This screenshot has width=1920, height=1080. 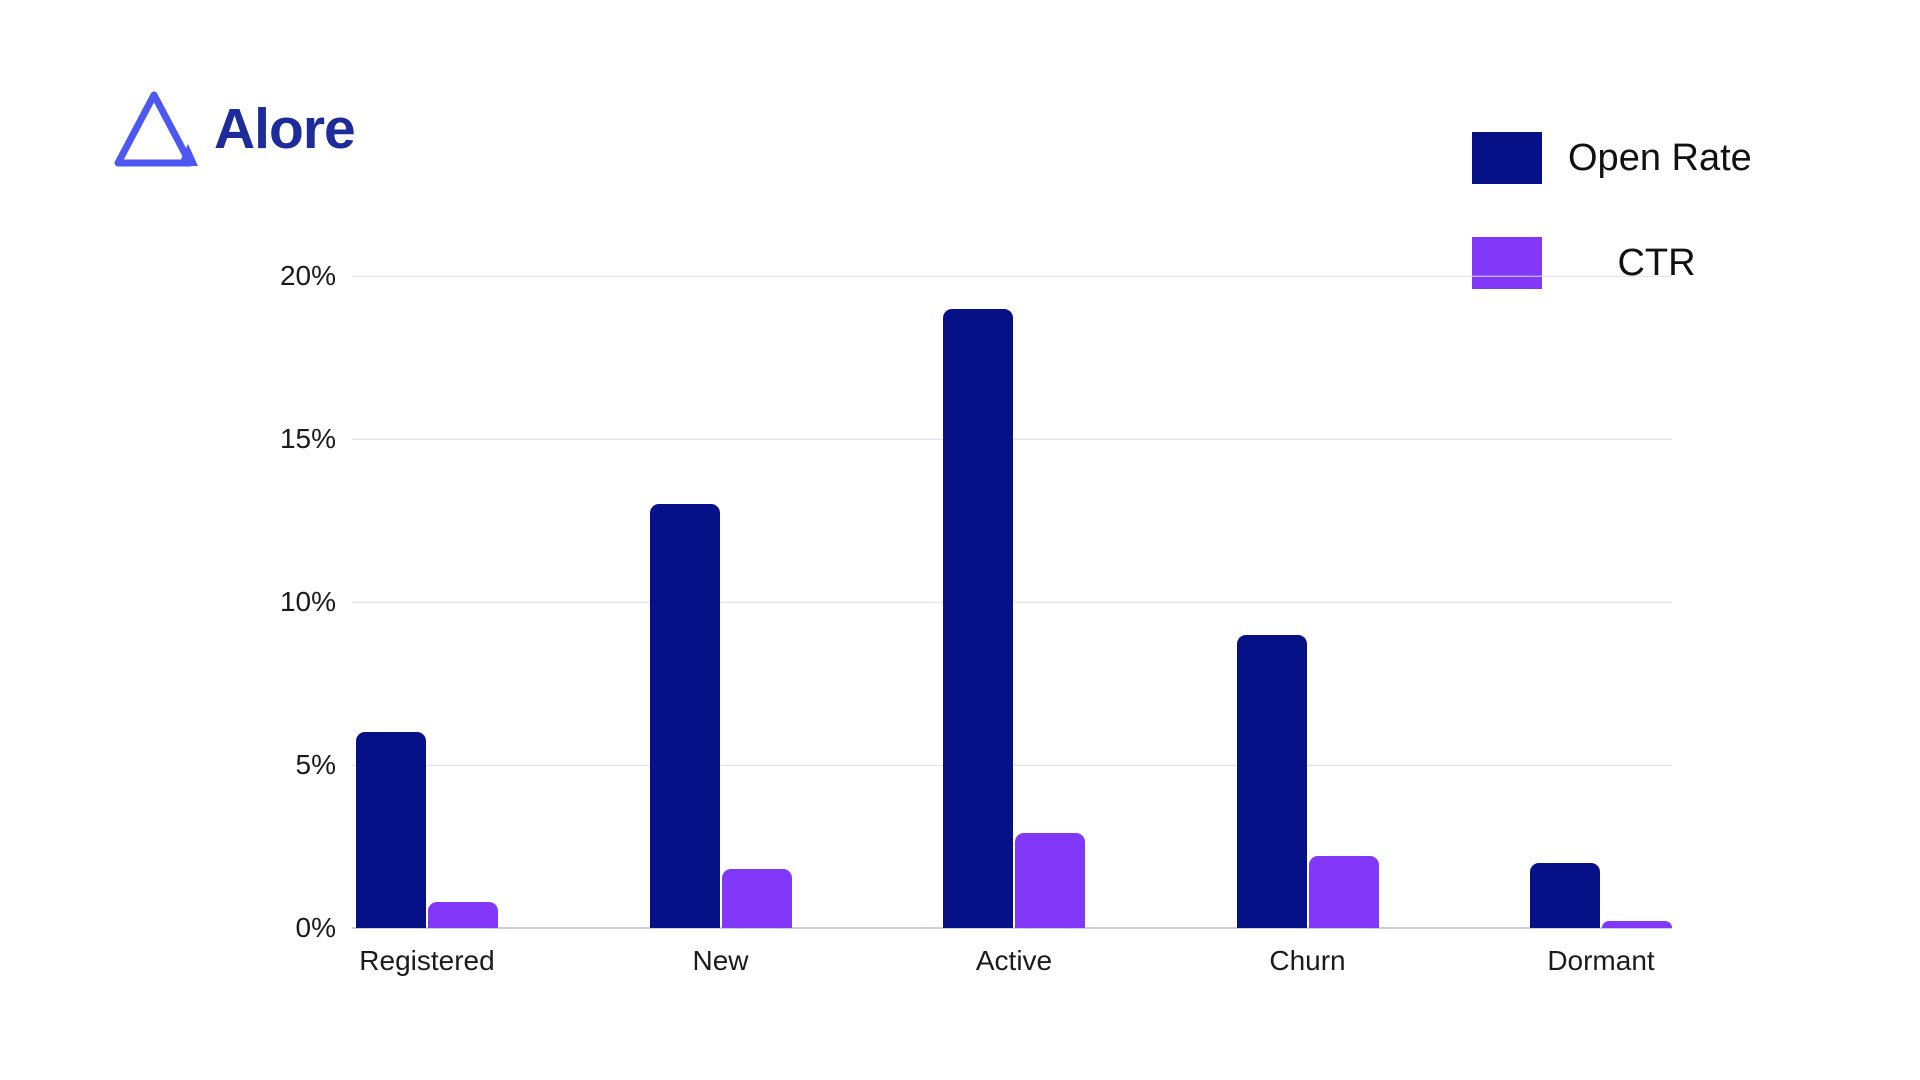 I want to click on legend-item-open-rate: Open Rate, so click(x=1612, y=158).